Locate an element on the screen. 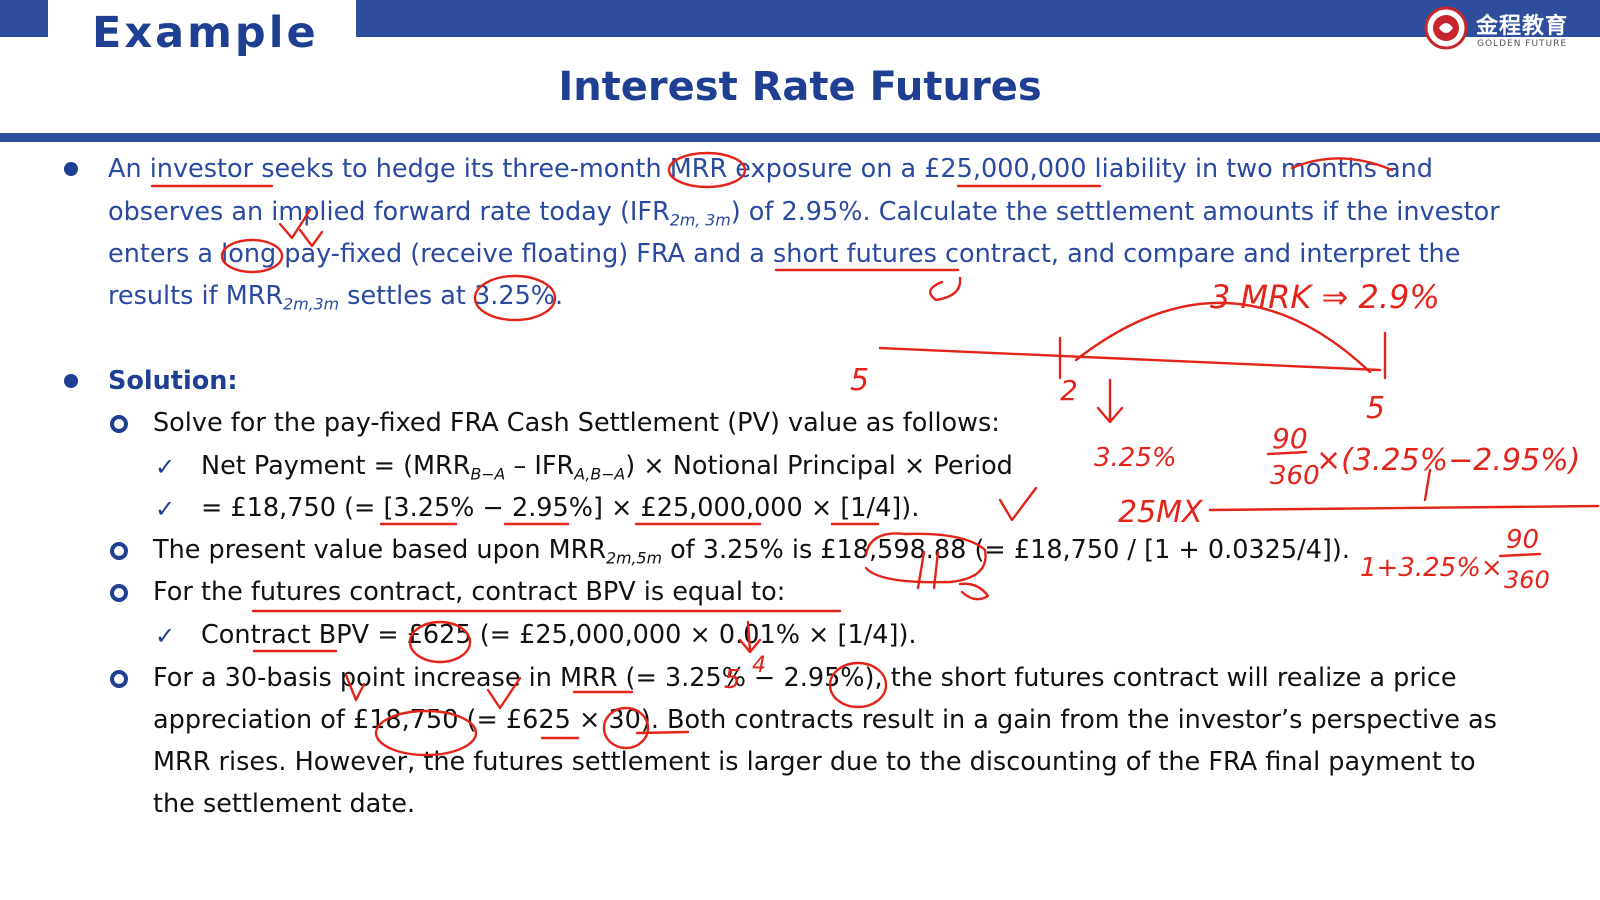  svg-text: 2 is located at coordinates (1069, 390).